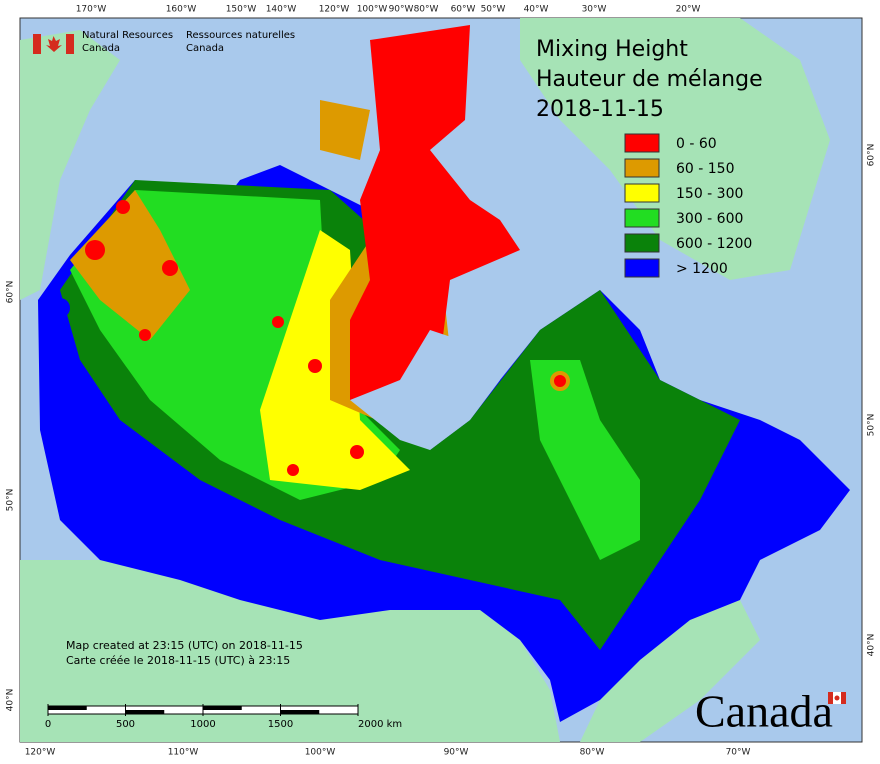 This screenshot has height=764, width=880. Describe the element at coordinates (709, 219) in the screenshot. I see `legend-label: 300 - 600` at that location.